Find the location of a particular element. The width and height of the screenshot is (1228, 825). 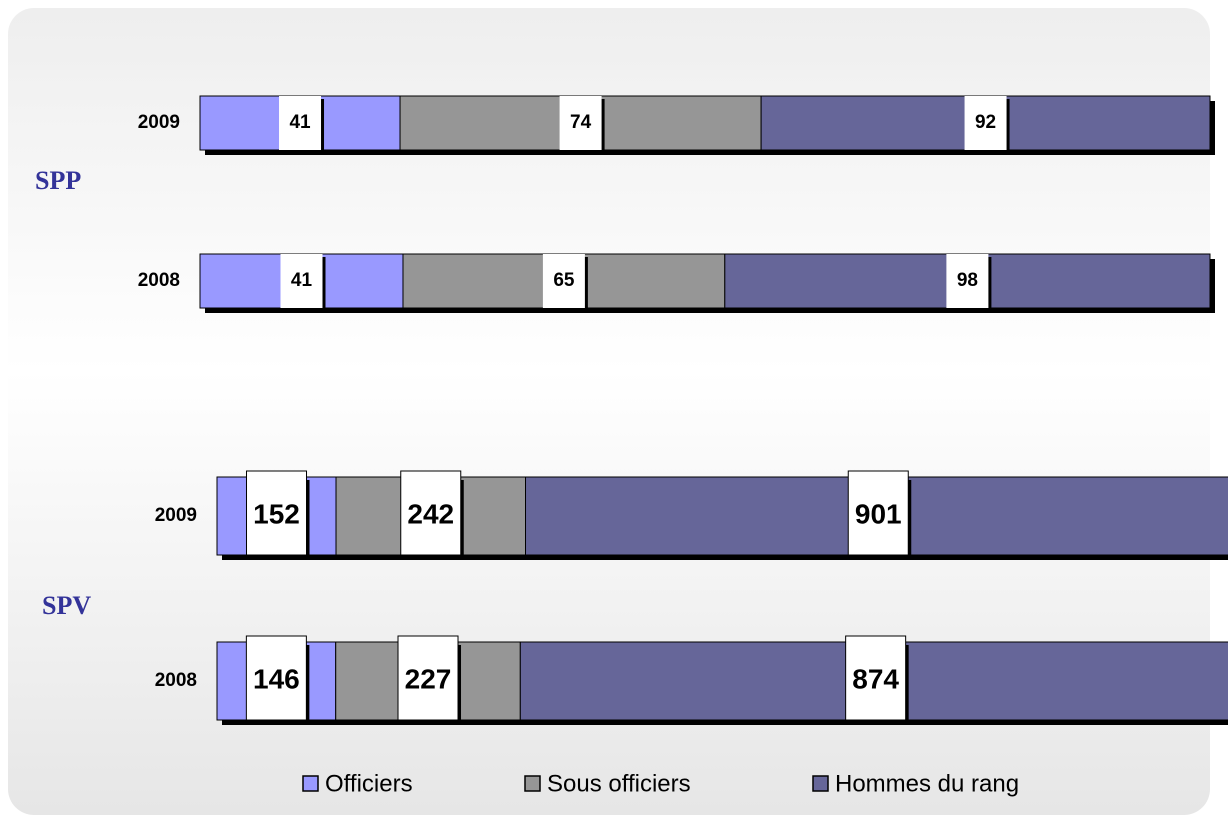

data-label: 65 is located at coordinates (564, 280).